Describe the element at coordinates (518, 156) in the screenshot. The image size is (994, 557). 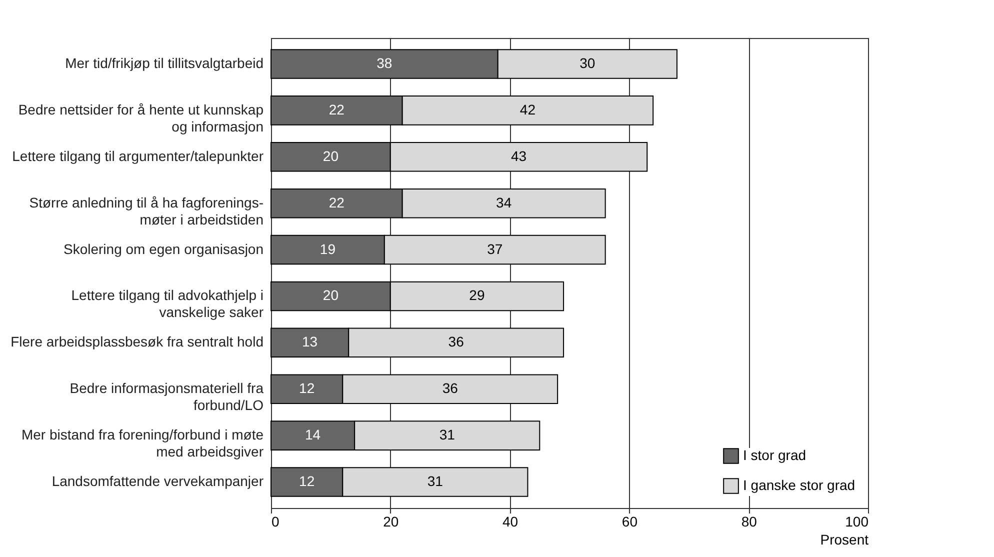
I see `data-label: 43` at that location.